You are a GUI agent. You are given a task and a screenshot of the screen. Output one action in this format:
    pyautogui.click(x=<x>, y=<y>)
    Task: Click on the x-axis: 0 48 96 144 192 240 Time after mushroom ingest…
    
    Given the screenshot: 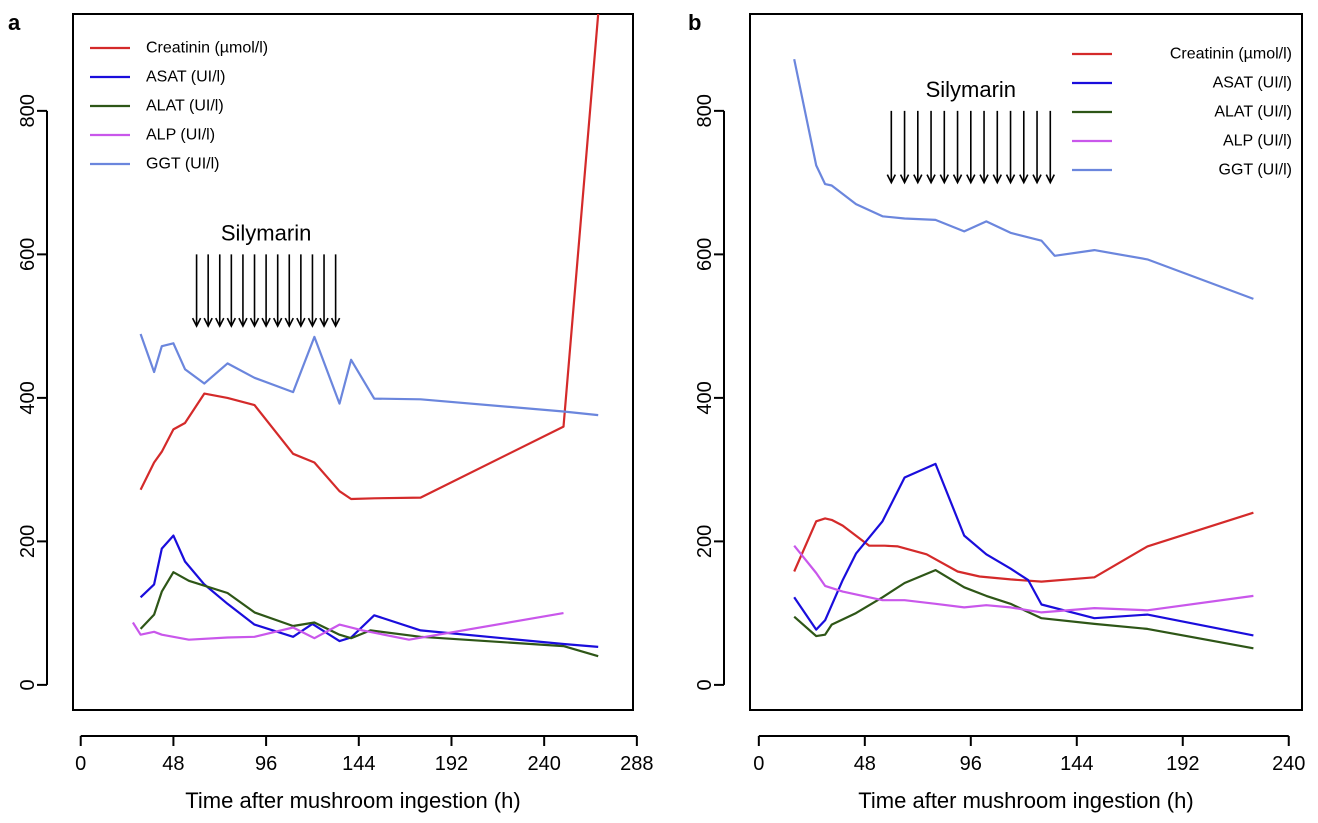 What is the action you would take?
    pyautogui.click(x=1029, y=774)
    